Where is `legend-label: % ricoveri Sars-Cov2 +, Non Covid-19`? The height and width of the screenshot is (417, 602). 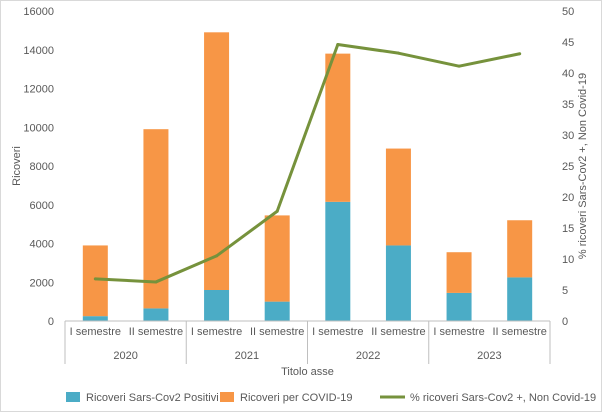
legend-label: % ricoveri Sars-Cov2 +, Non Covid-19 is located at coordinates (503, 398).